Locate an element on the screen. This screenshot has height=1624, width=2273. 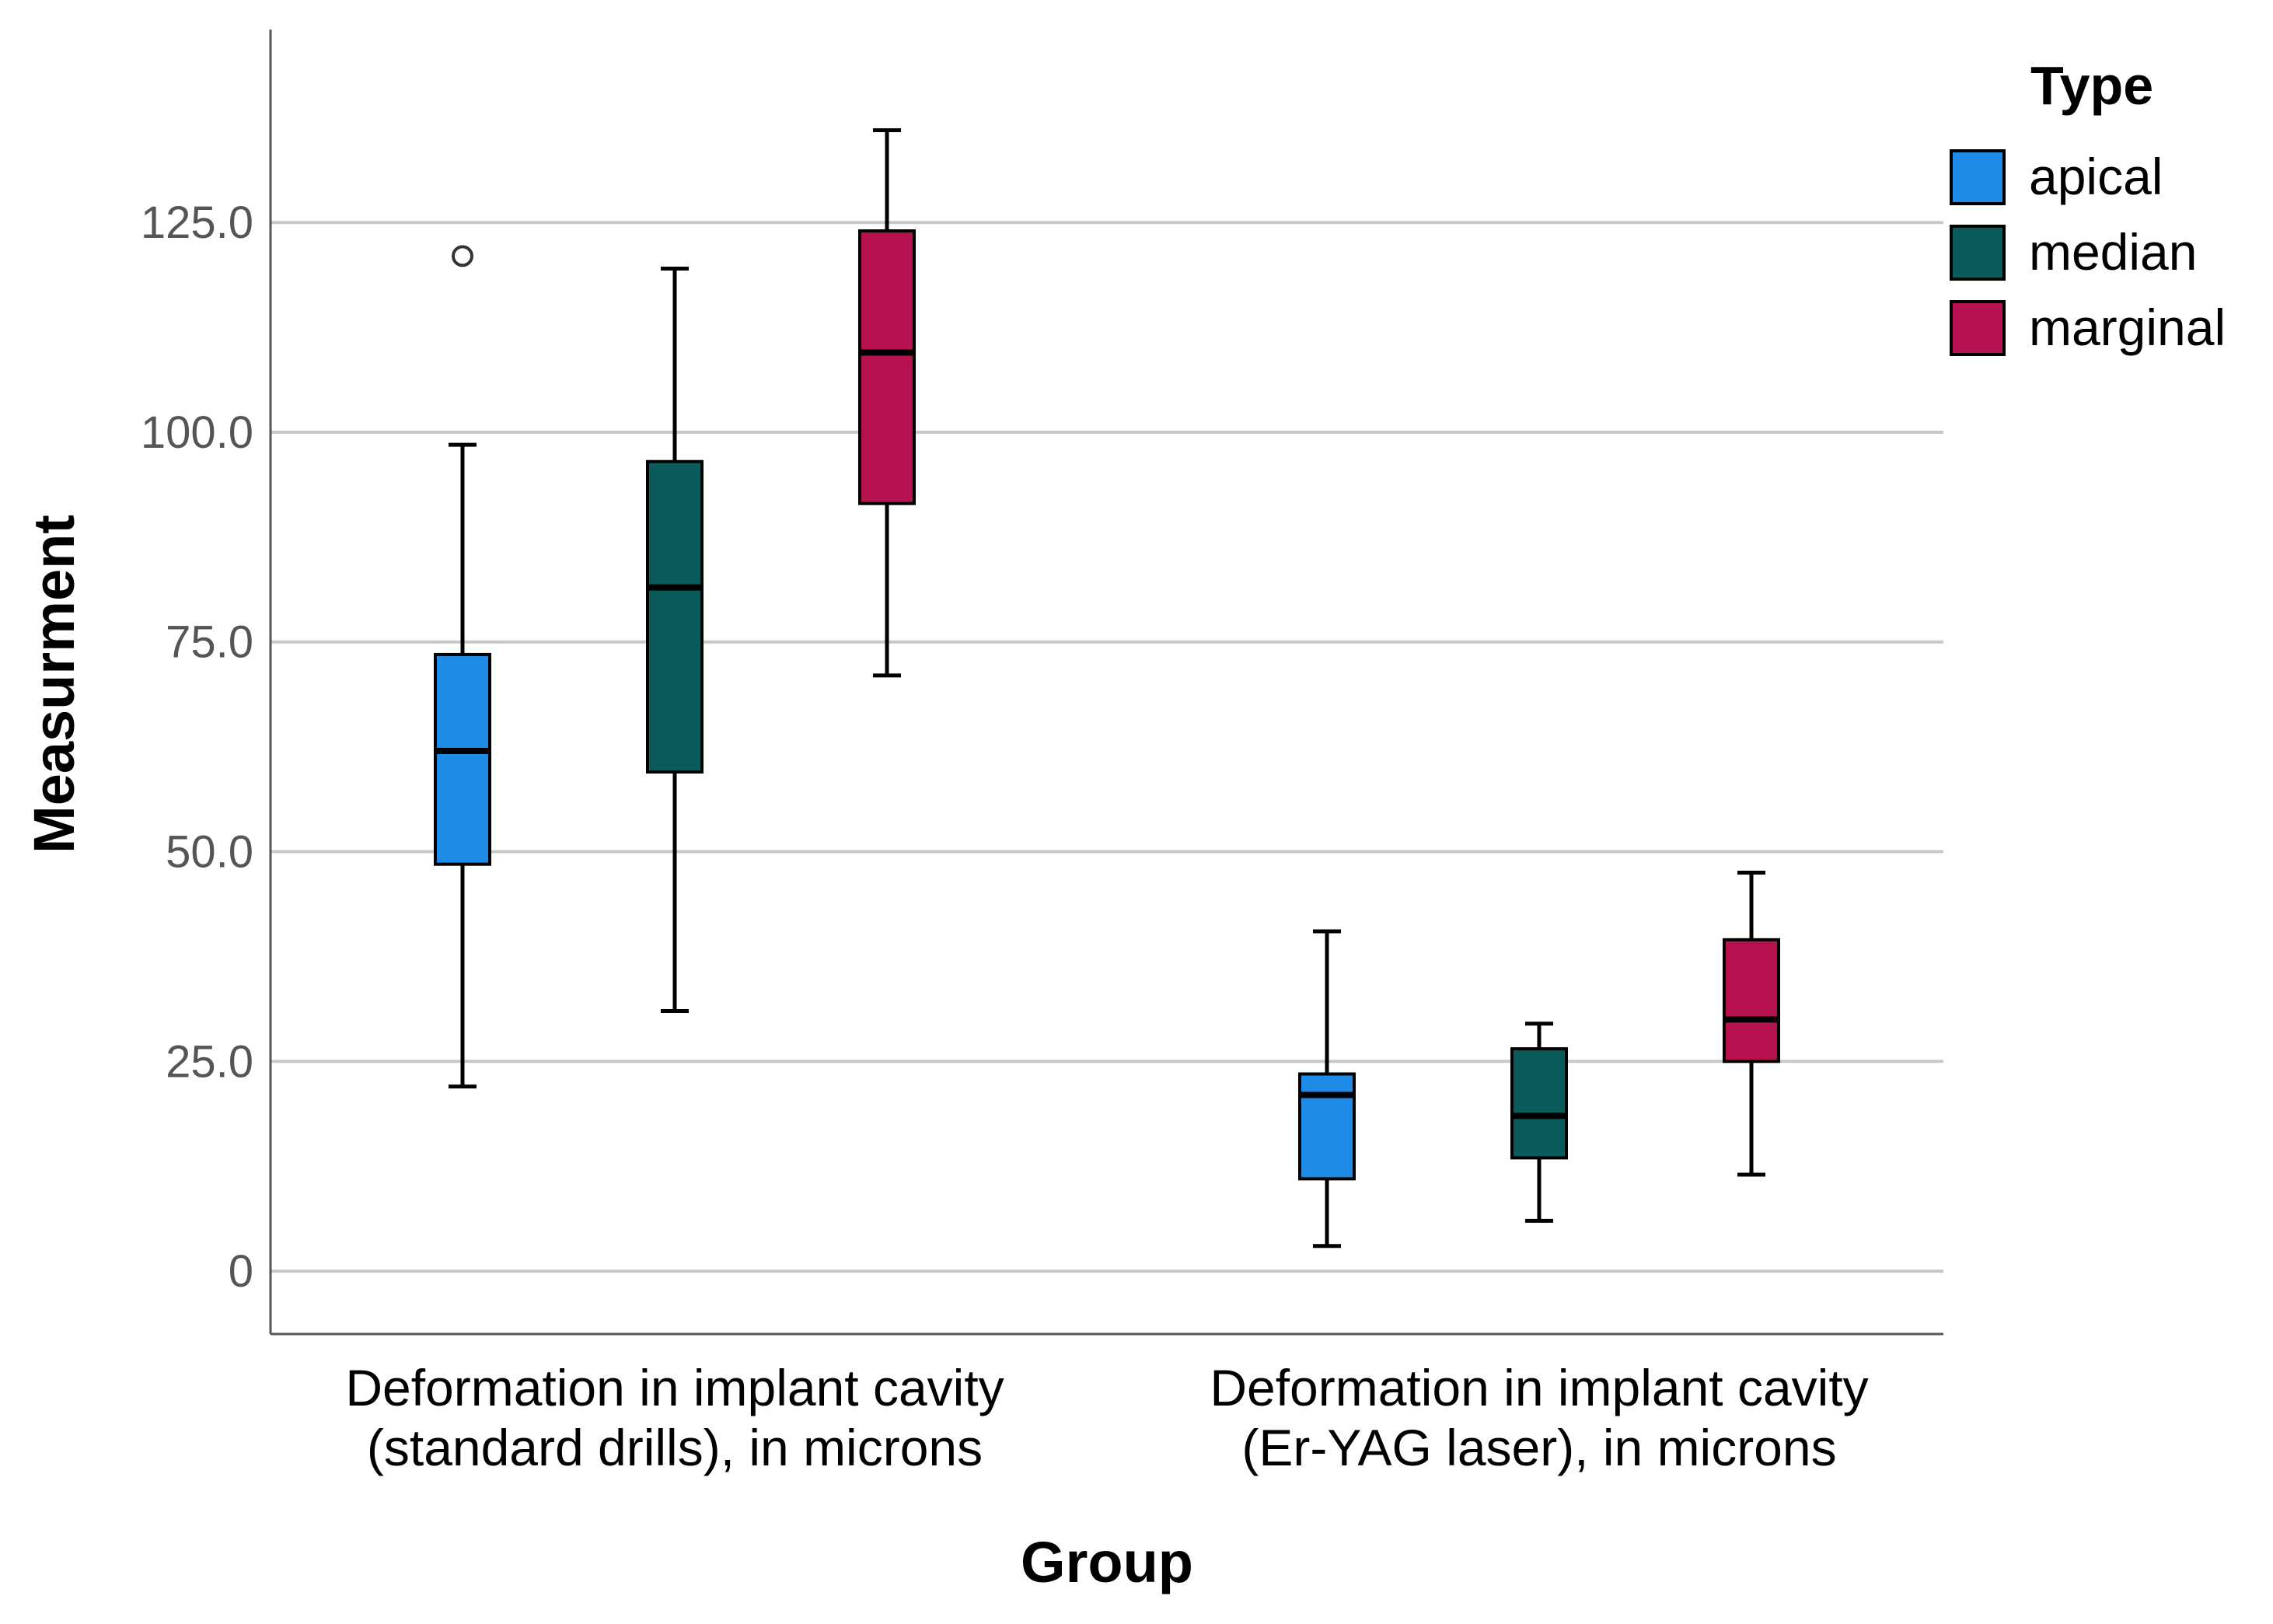
y-tick-label: 0 is located at coordinates (241, 1271).